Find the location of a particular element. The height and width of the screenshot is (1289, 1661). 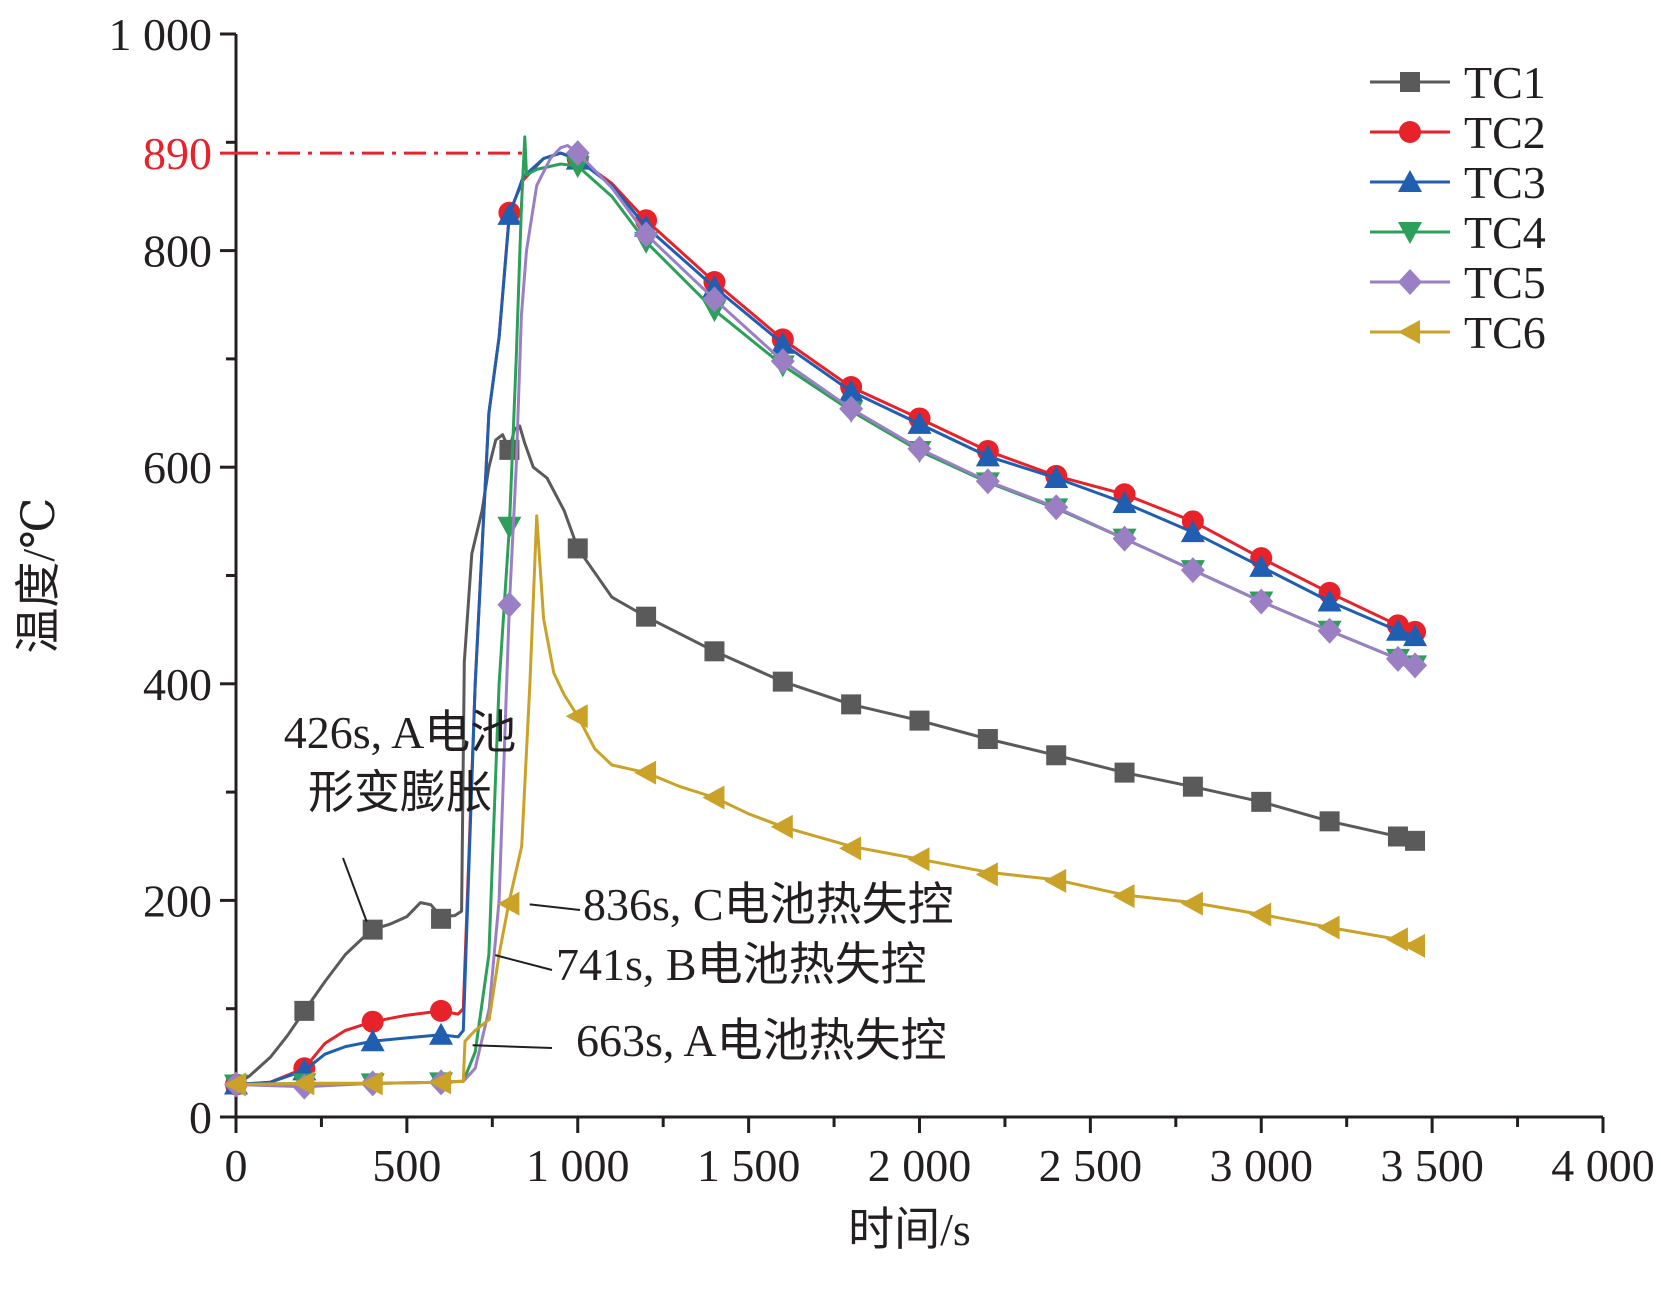

legend-label-tc3: TC3 is located at coordinates (1505, 182).